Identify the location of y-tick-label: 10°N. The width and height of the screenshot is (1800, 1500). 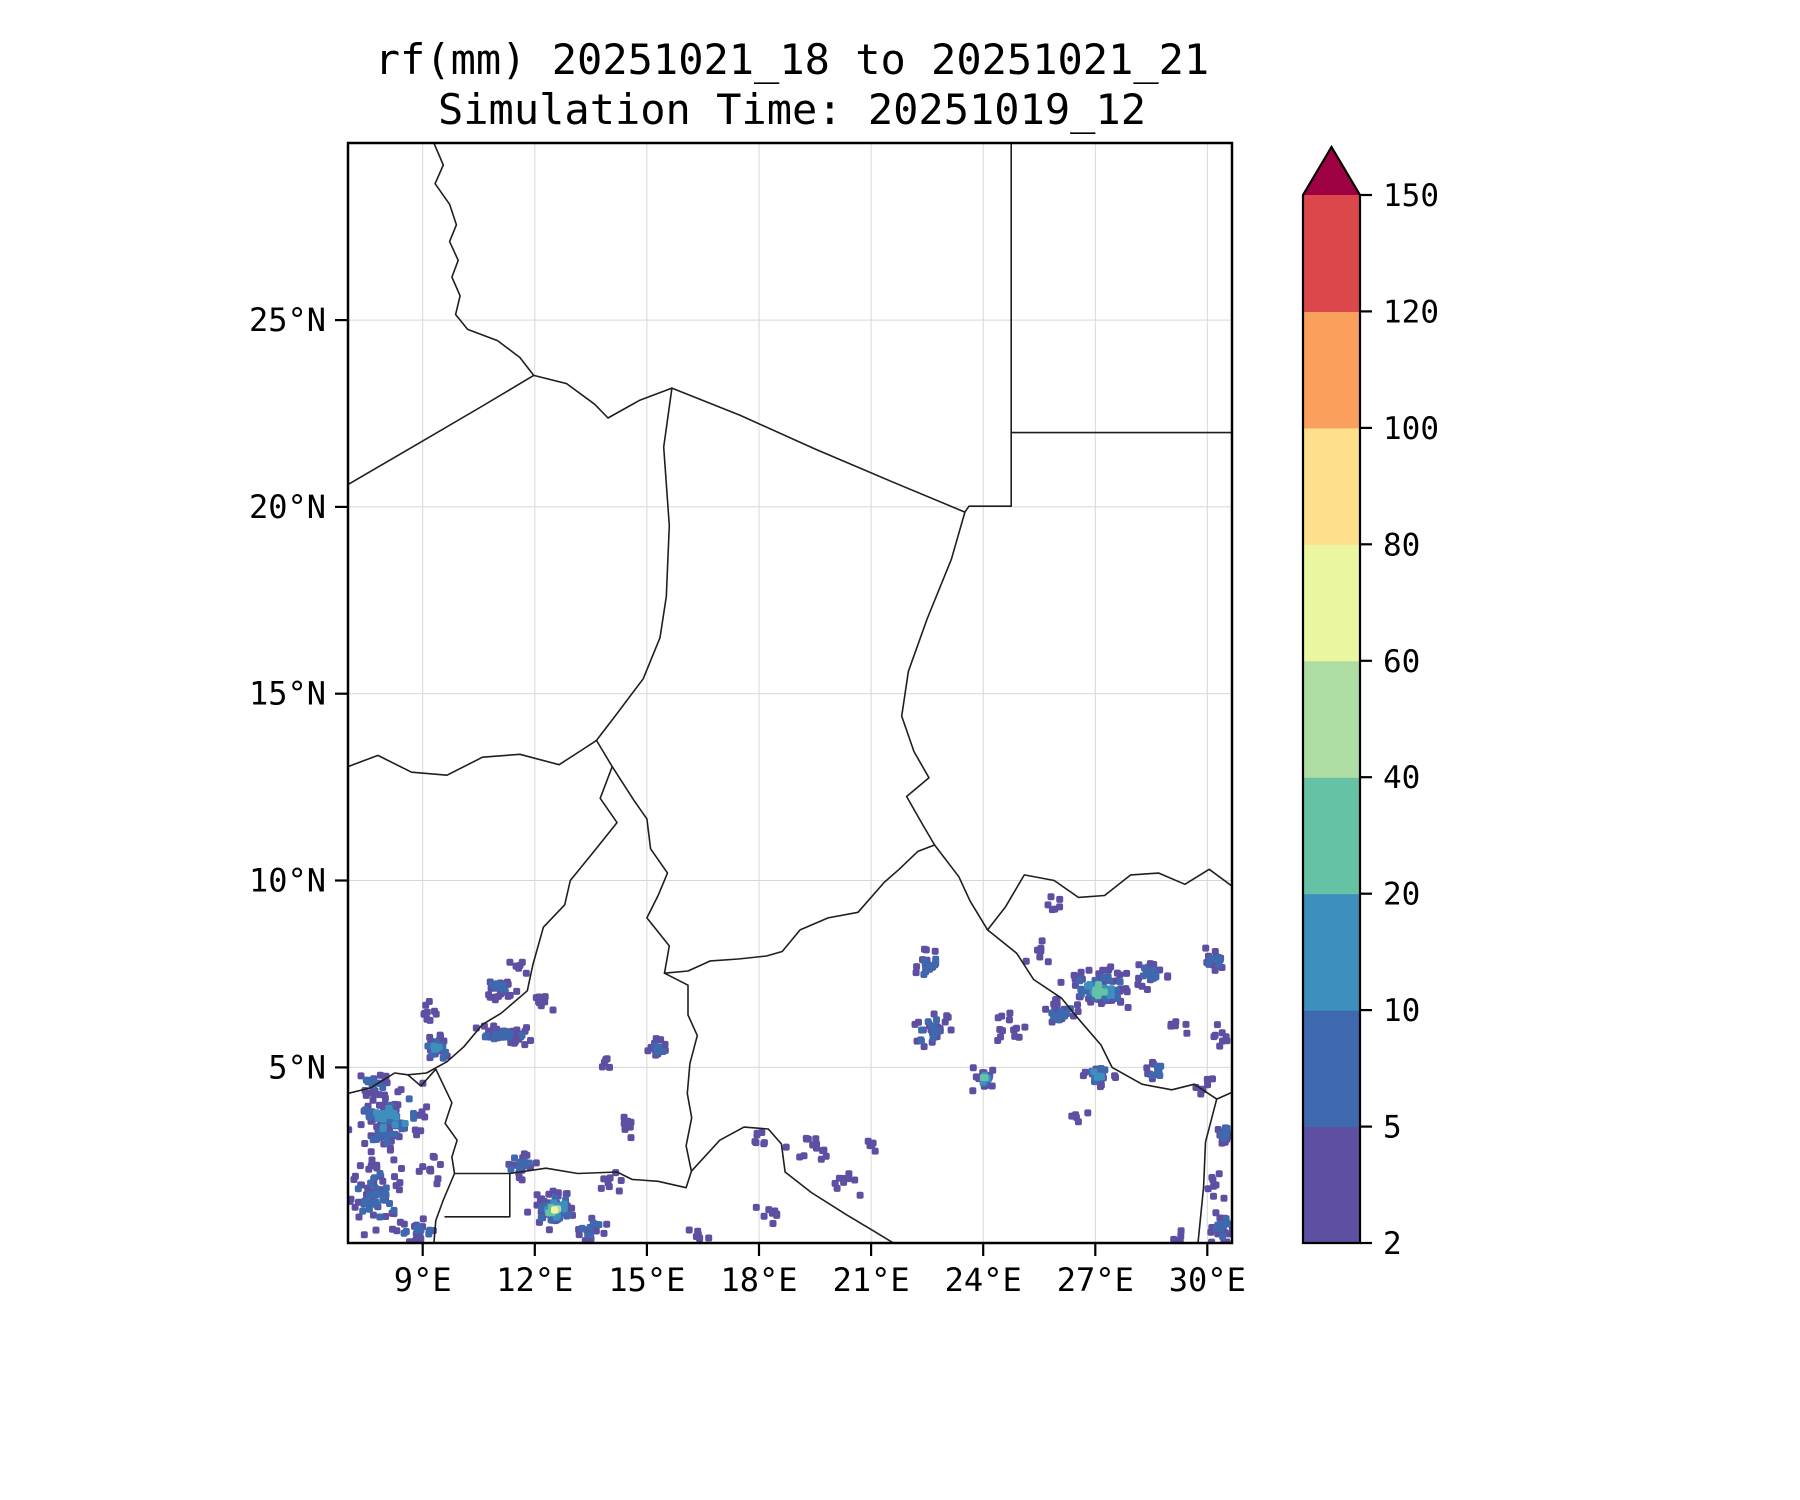
(287, 881).